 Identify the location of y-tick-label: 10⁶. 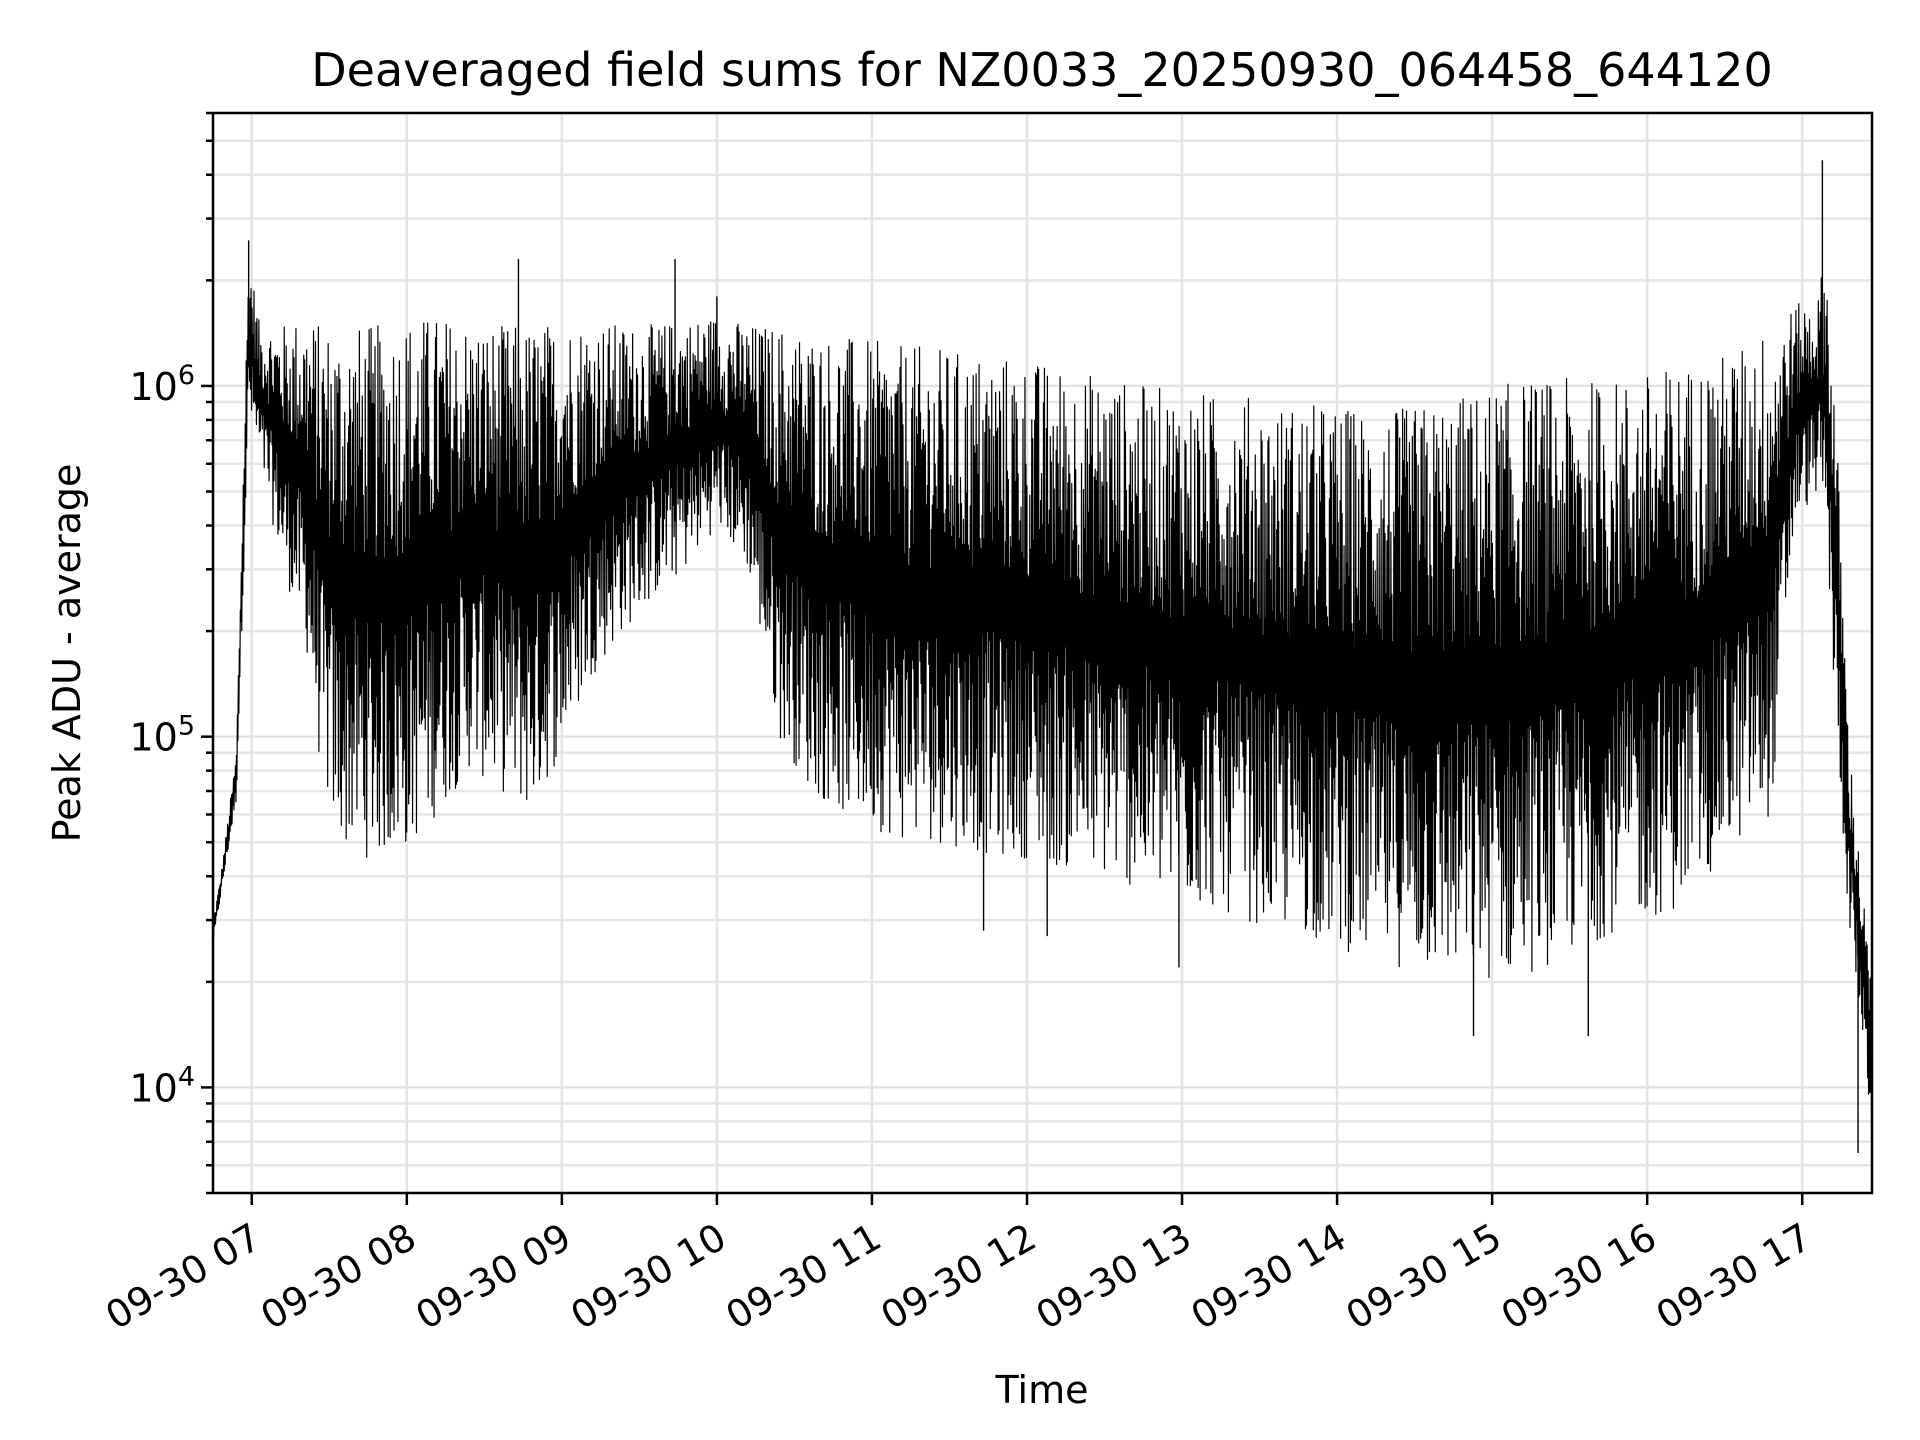
(162, 384).